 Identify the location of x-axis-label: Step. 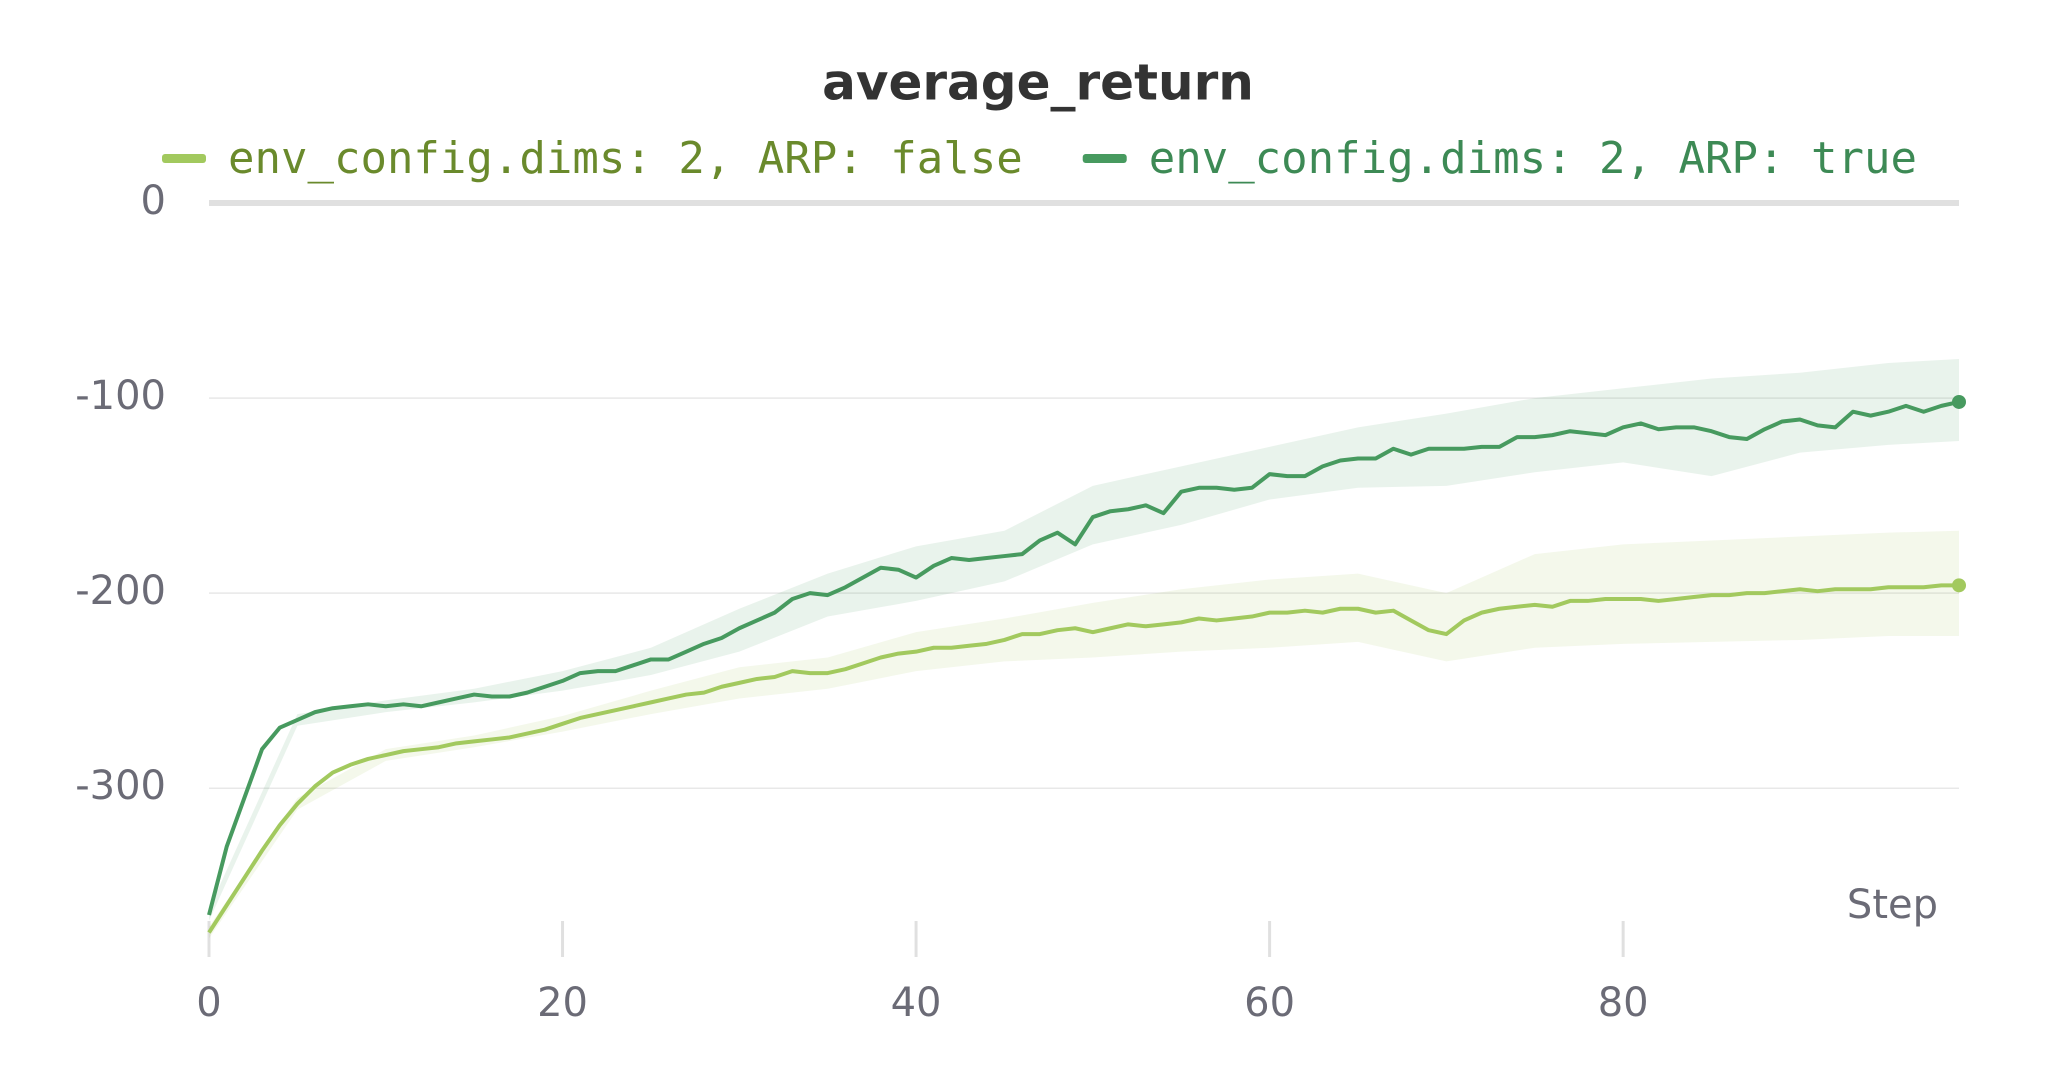
(1892, 905).